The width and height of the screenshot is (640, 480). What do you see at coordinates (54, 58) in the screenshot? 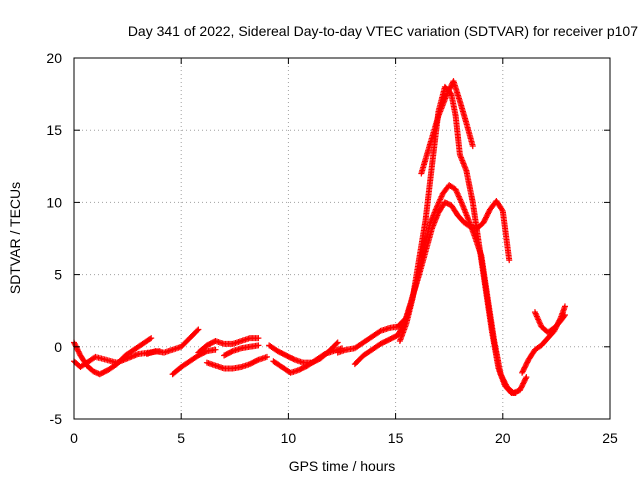
I see `y-tick-label: 20` at bounding box center [54, 58].